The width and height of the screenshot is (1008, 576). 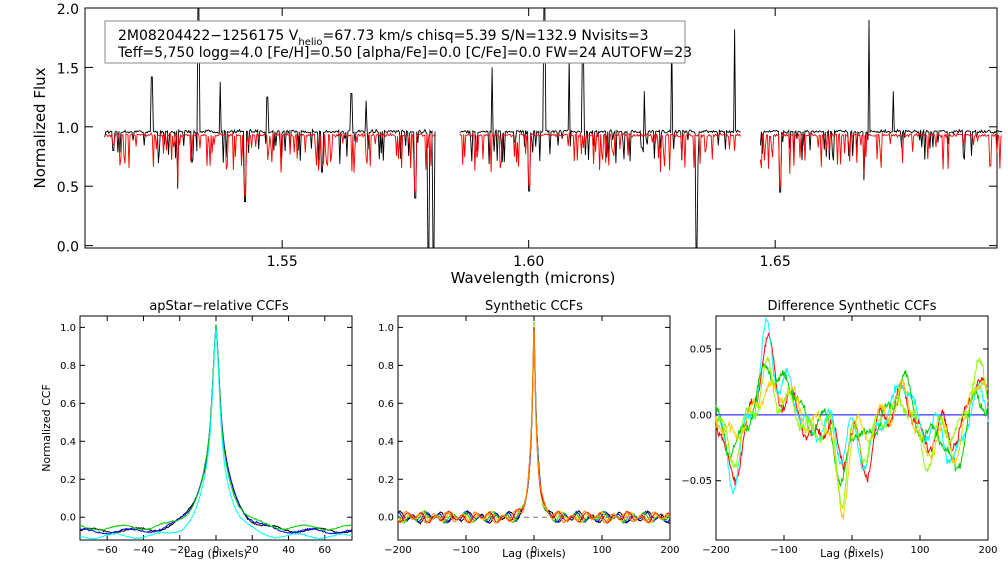 I want to click on difference-ccf-series, so click(x=852, y=418).